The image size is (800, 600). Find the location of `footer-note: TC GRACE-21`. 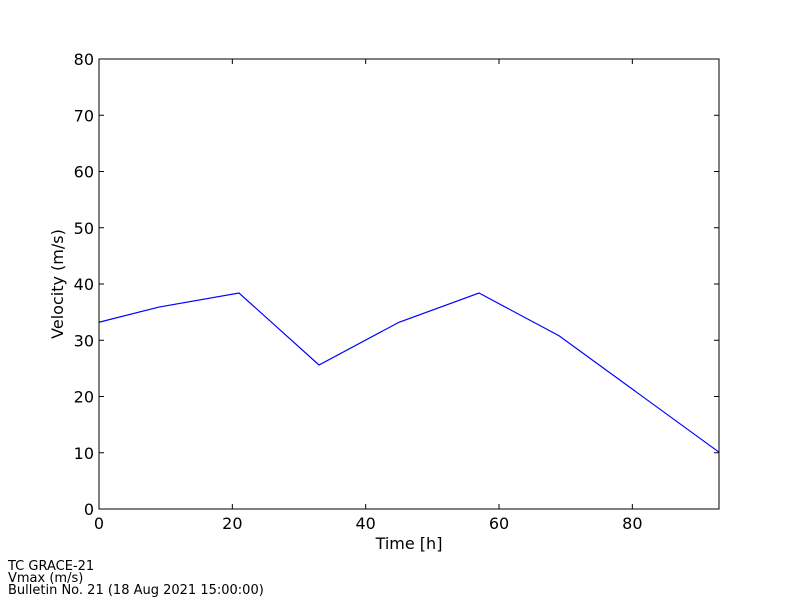

footer-note: TC GRACE-21 is located at coordinates (50, 566).